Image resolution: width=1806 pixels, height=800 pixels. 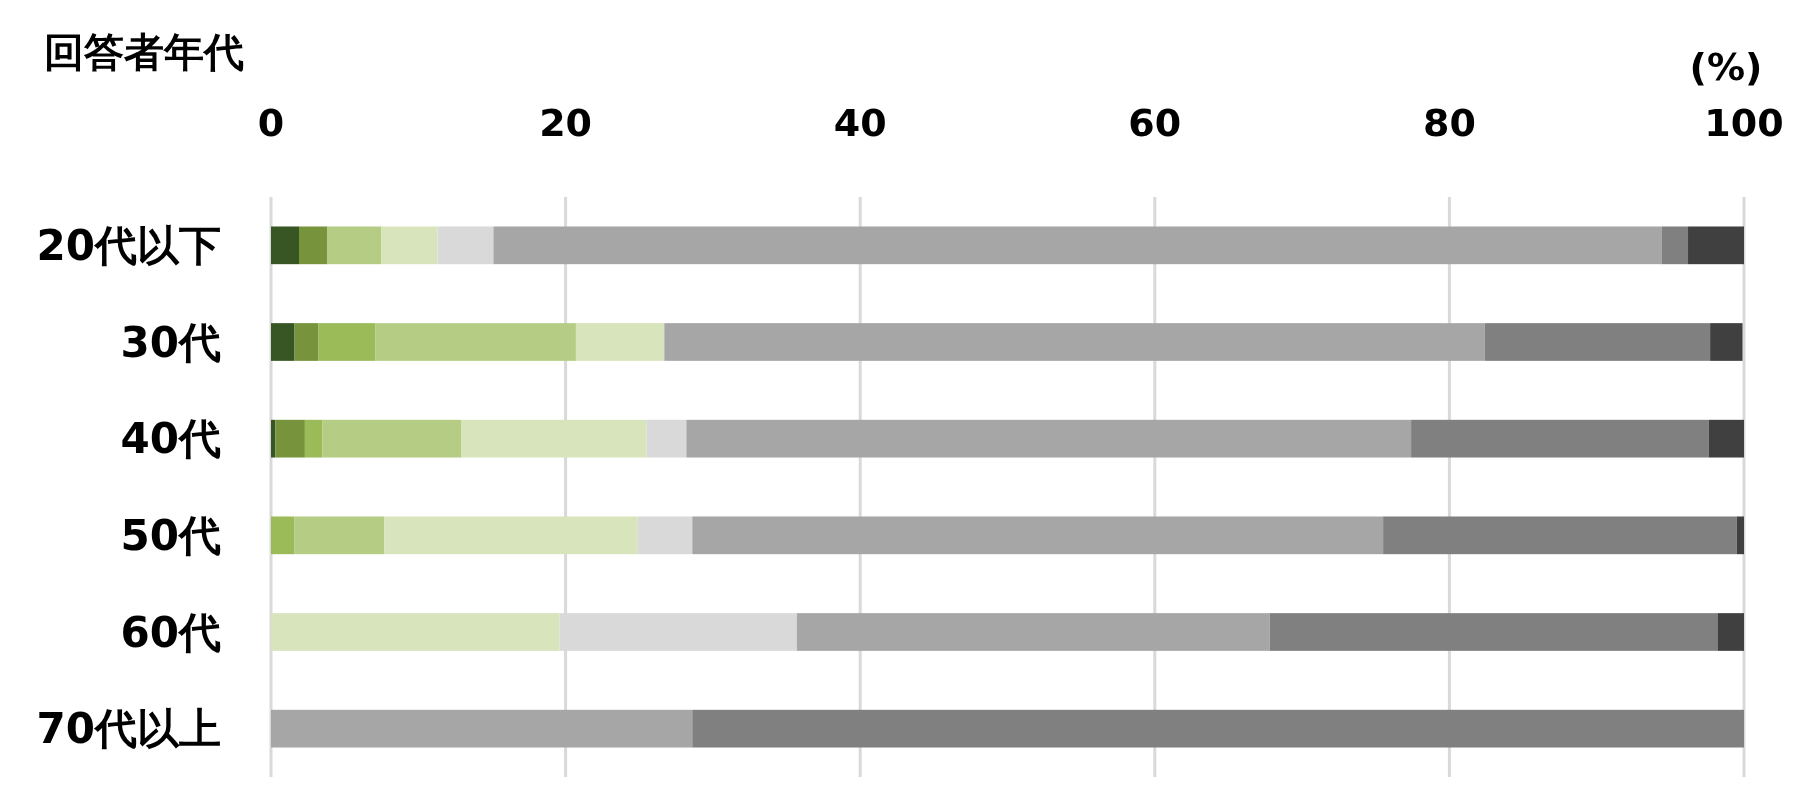 What do you see at coordinates (144, 52) in the screenshot?
I see `y-axis-title: 回答者年代` at bounding box center [144, 52].